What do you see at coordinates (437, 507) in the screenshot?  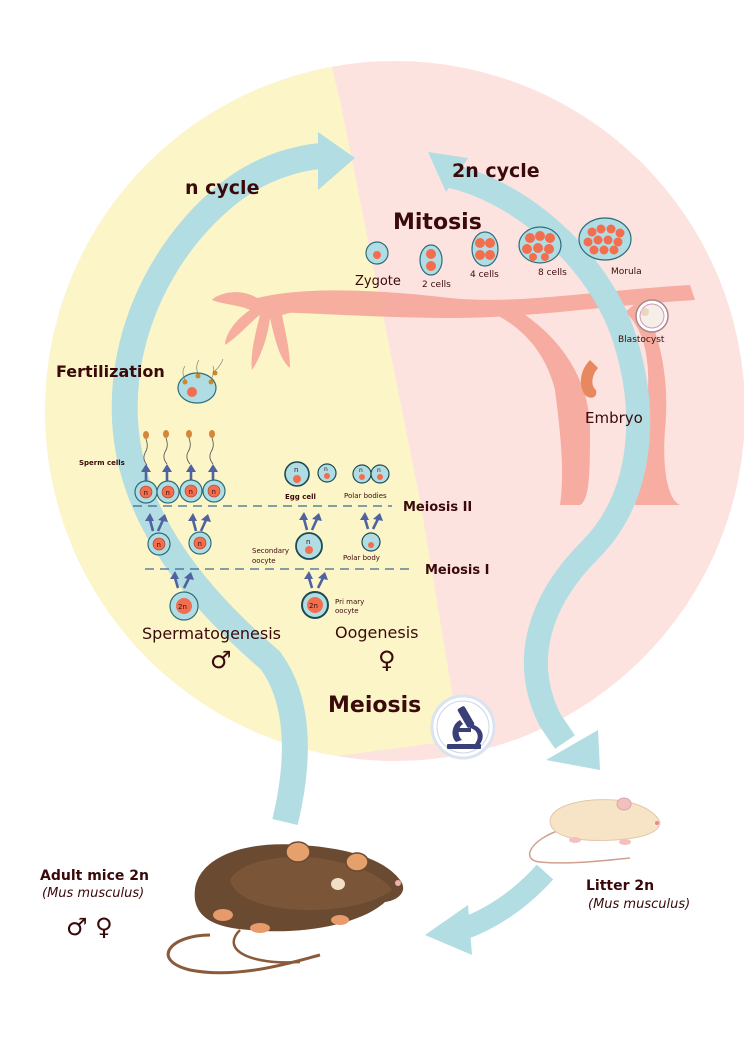 I see `meiosis-2-label: Meiosis II` at bounding box center [437, 507].